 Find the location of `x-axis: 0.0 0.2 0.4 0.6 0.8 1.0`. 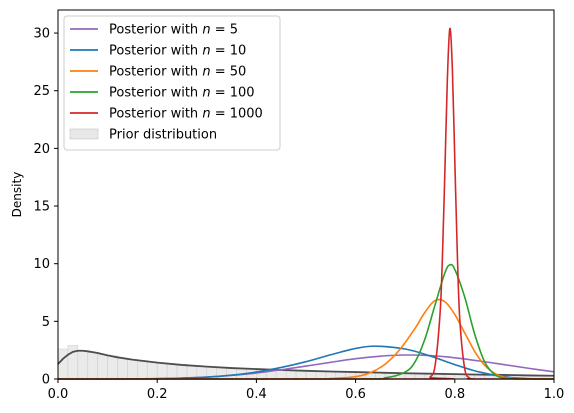

x-axis: 0.0 0.2 0.4 0.6 0.8 1.0 is located at coordinates (306, 390).